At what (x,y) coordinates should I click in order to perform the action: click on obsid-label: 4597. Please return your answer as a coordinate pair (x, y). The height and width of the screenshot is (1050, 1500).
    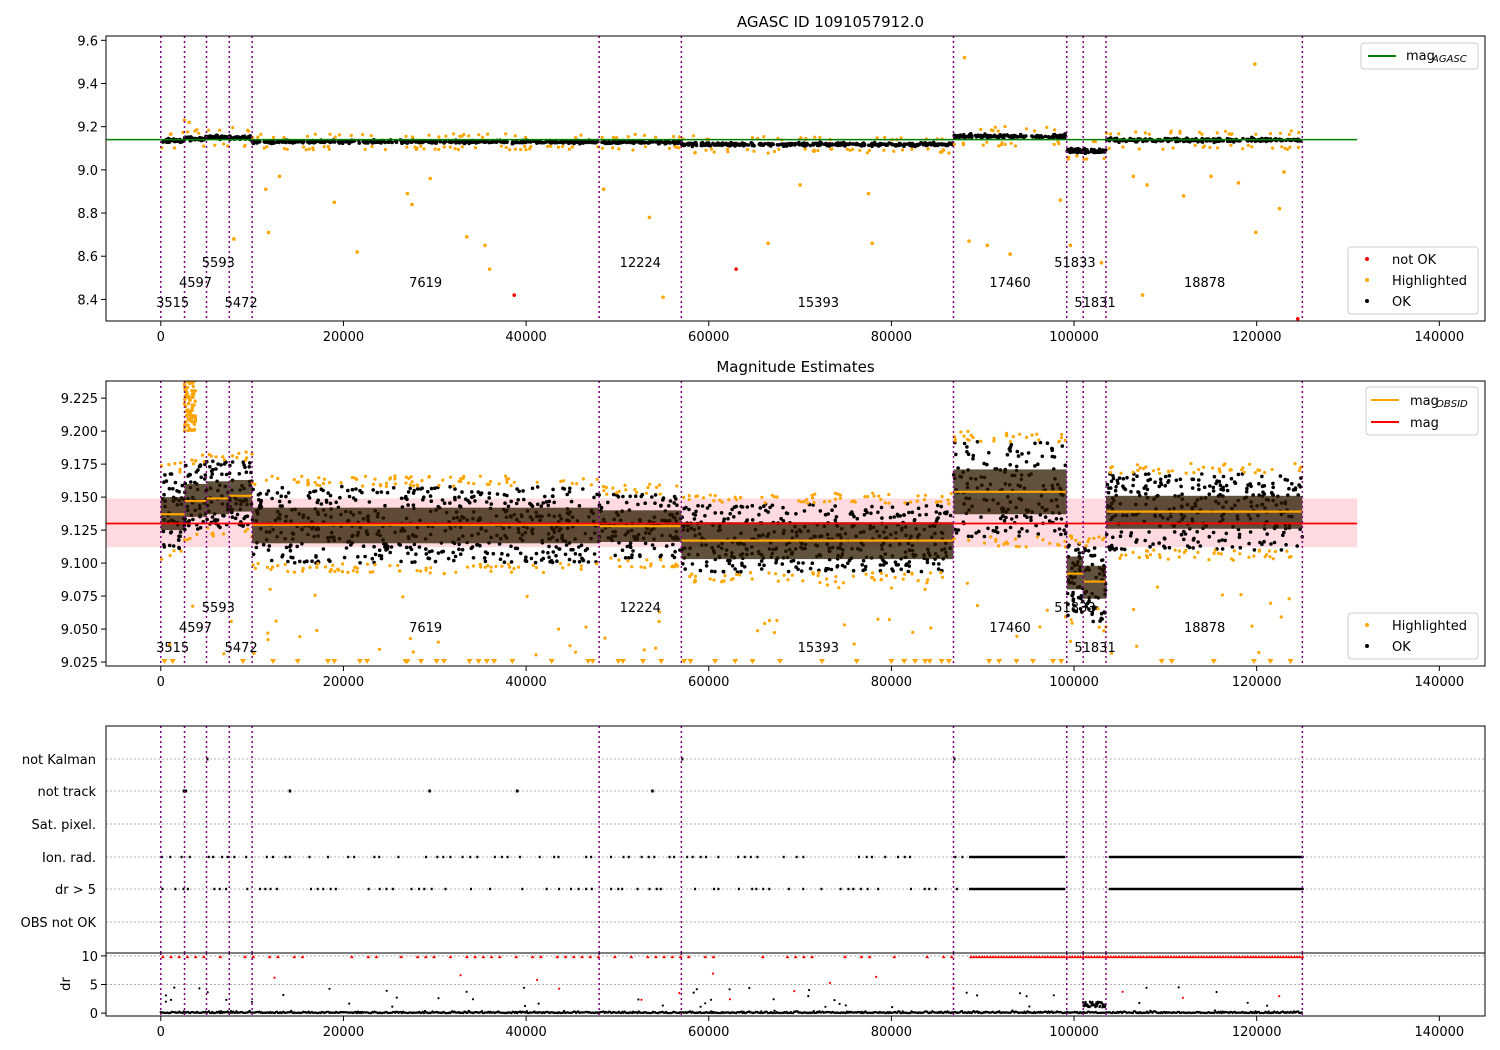
    Looking at the image, I should click on (195, 283).